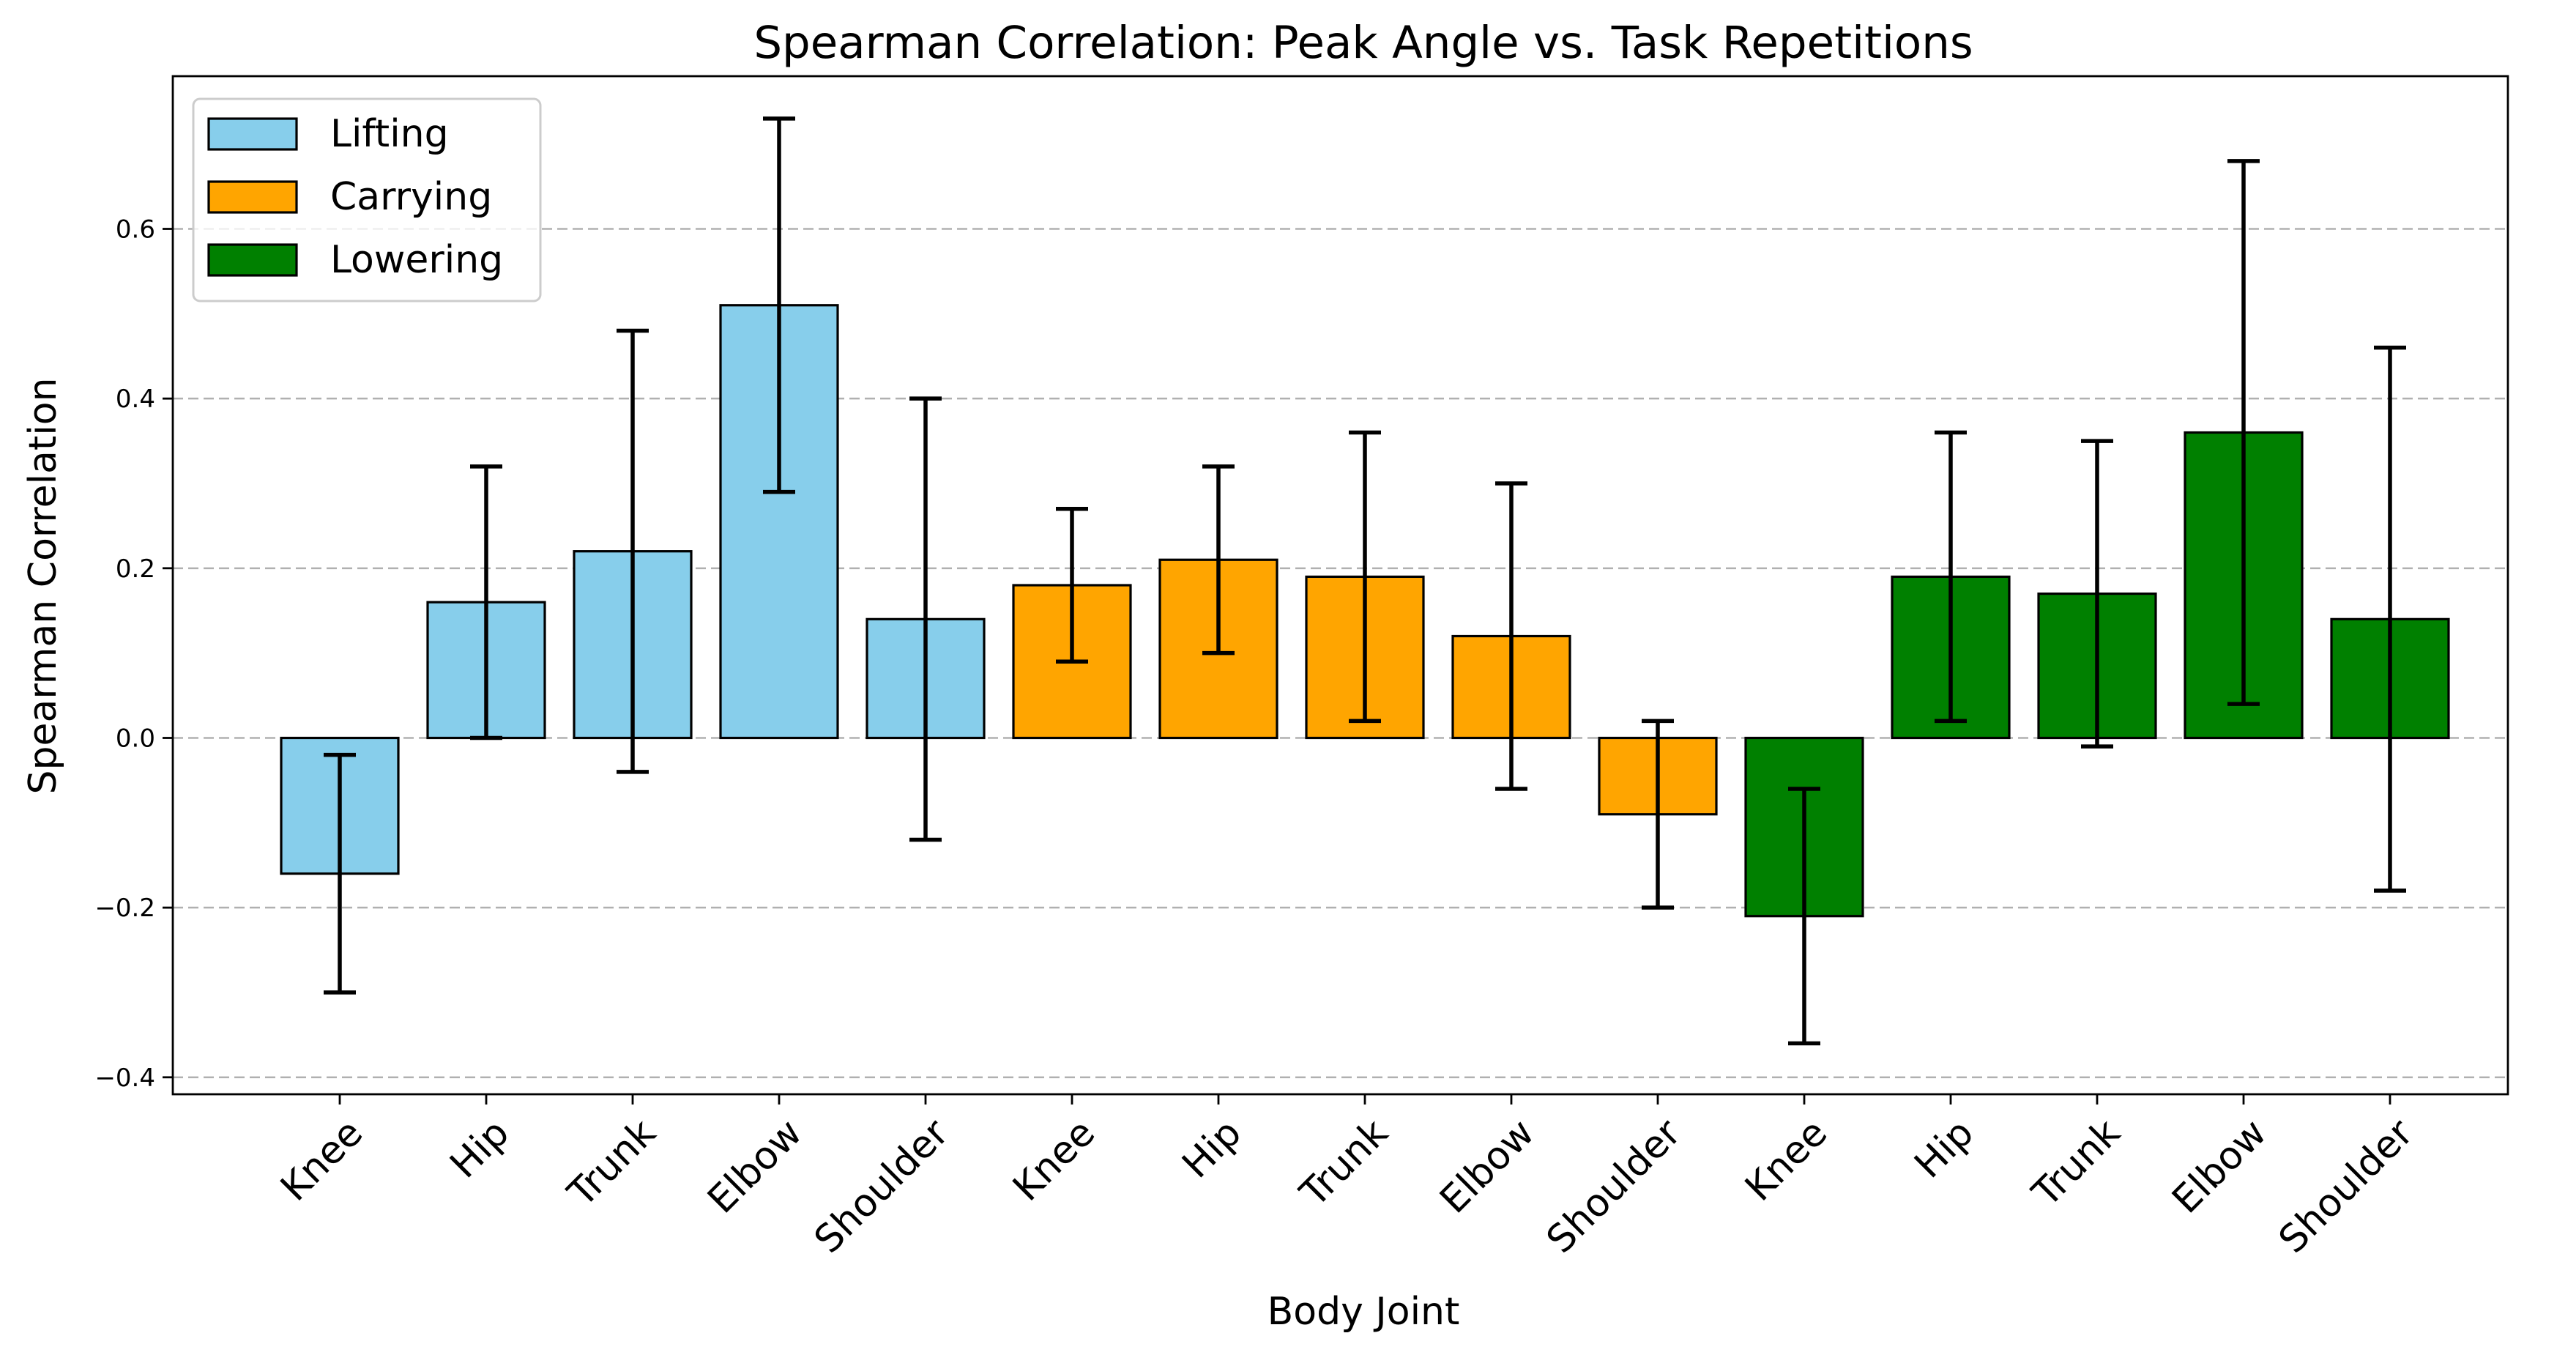  What do you see at coordinates (389, 134) in the screenshot?
I see `legend-label-lifting: Lifting` at bounding box center [389, 134].